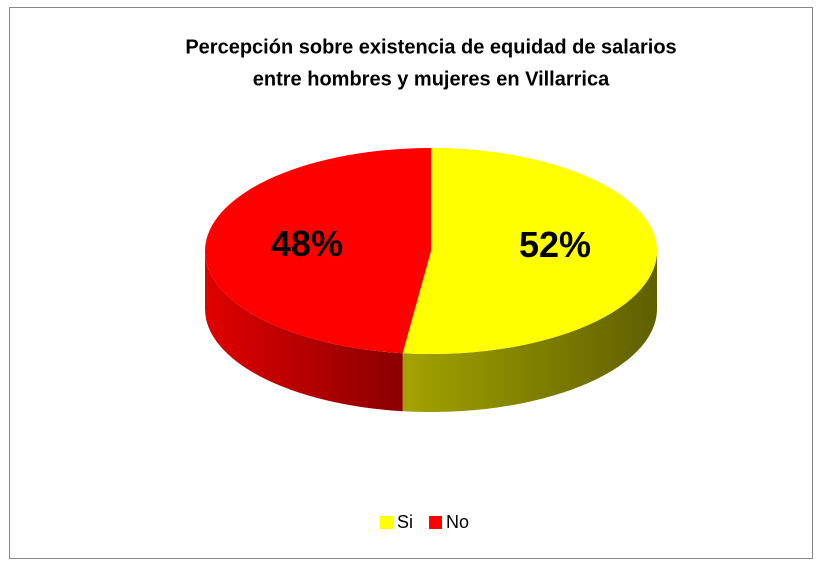 Image resolution: width=822 pixels, height=566 pixels. Describe the element at coordinates (457, 522) in the screenshot. I see `legend-label: No` at that location.